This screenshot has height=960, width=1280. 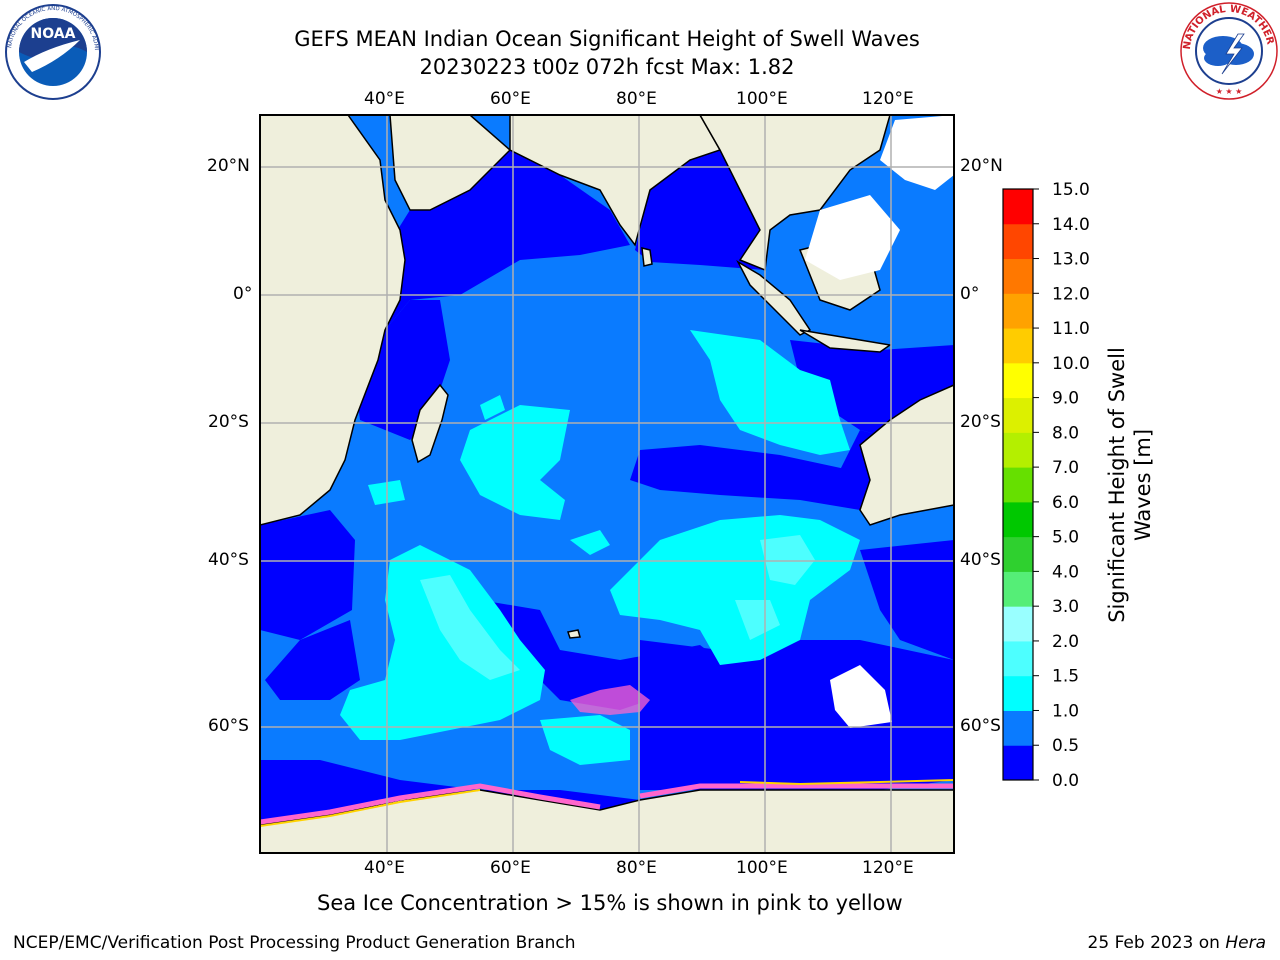 I want to click on lon-label-bottom-100e: 100°E, so click(x=762, y=868).